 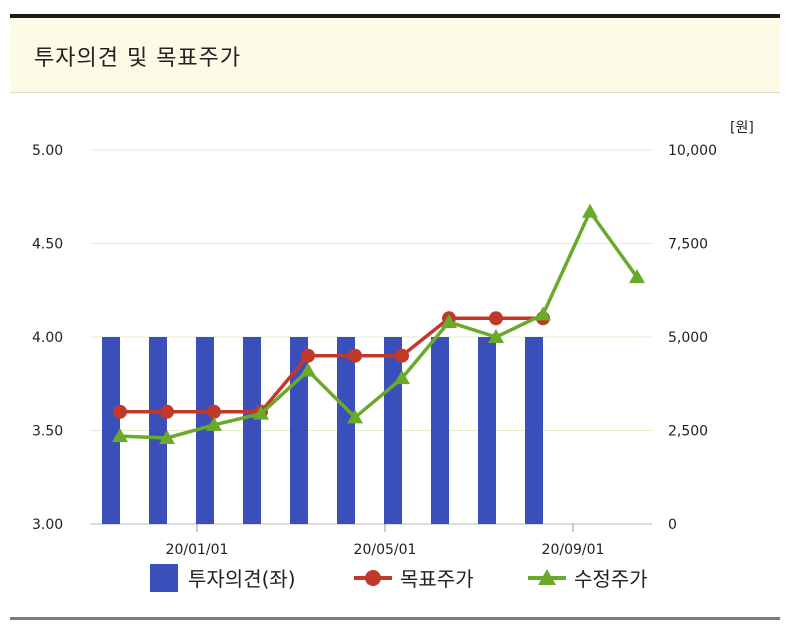 What do you see at coordinates (547, 577) in the screenshot?
I see `legend-marker-adjusted-price` at bounding box center [547, 577].